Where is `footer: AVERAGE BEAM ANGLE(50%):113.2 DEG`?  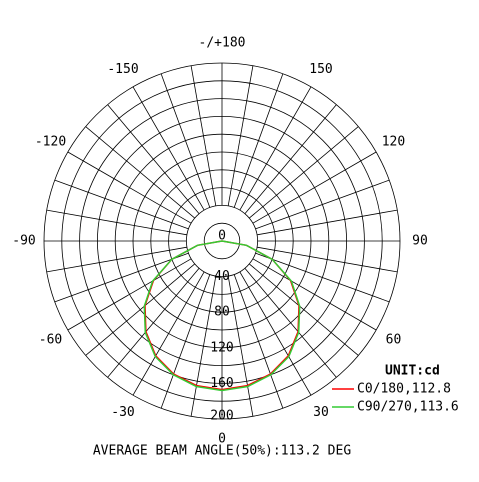 footer: AVERAGE BEAM ANGLE(50%):113.2 DEG is located at coordinates (222, 451).